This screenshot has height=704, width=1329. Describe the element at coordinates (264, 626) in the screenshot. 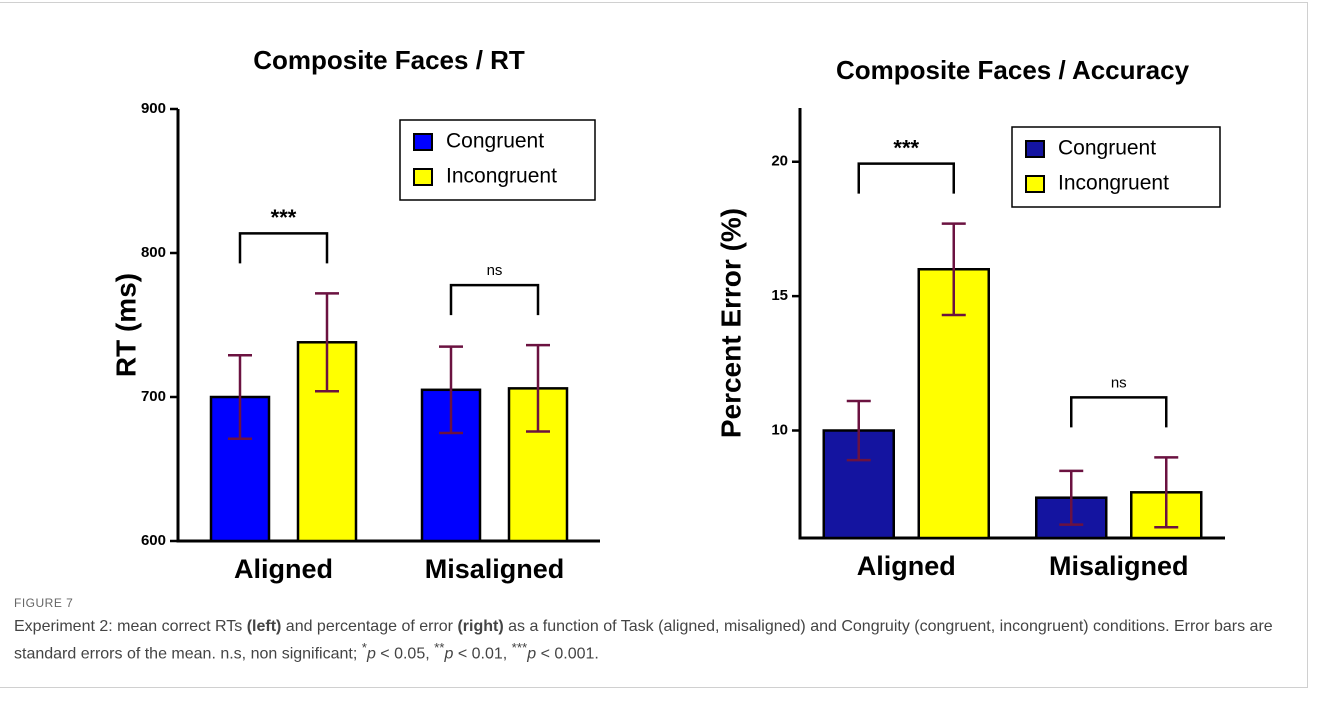

I see `caption-part: (left)` at that location.